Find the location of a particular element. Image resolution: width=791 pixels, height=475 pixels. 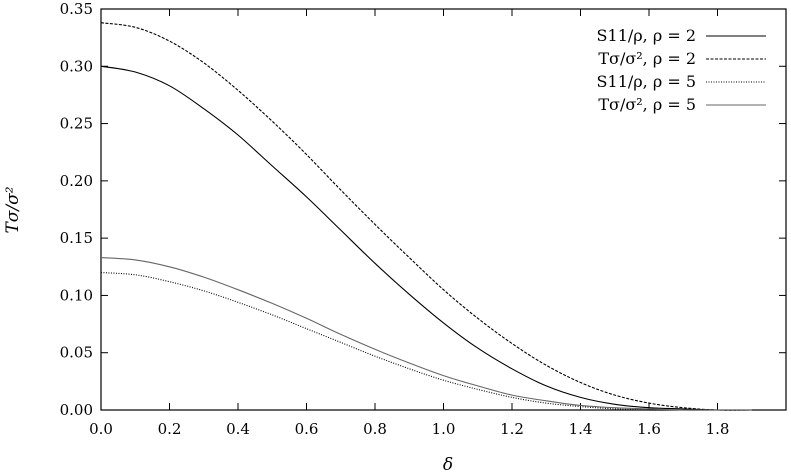

x-tick-label: 0.6 is located at coordinates (307, 429).